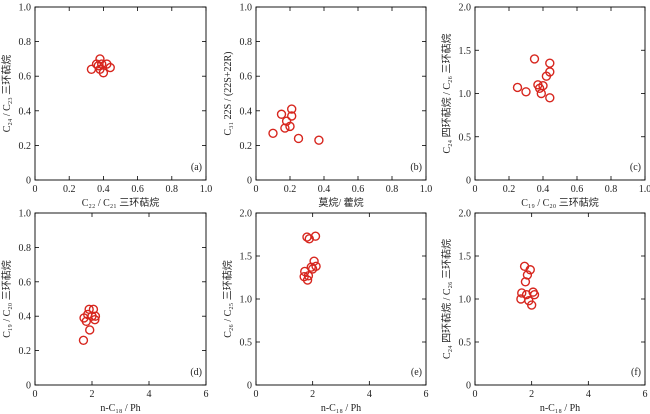 The height and width of the screenshot is (414, 650). What do you see at coordinates (416, 167) in the screenshot?
I see `panel-label: (b)` at bounding box center [416, 167].